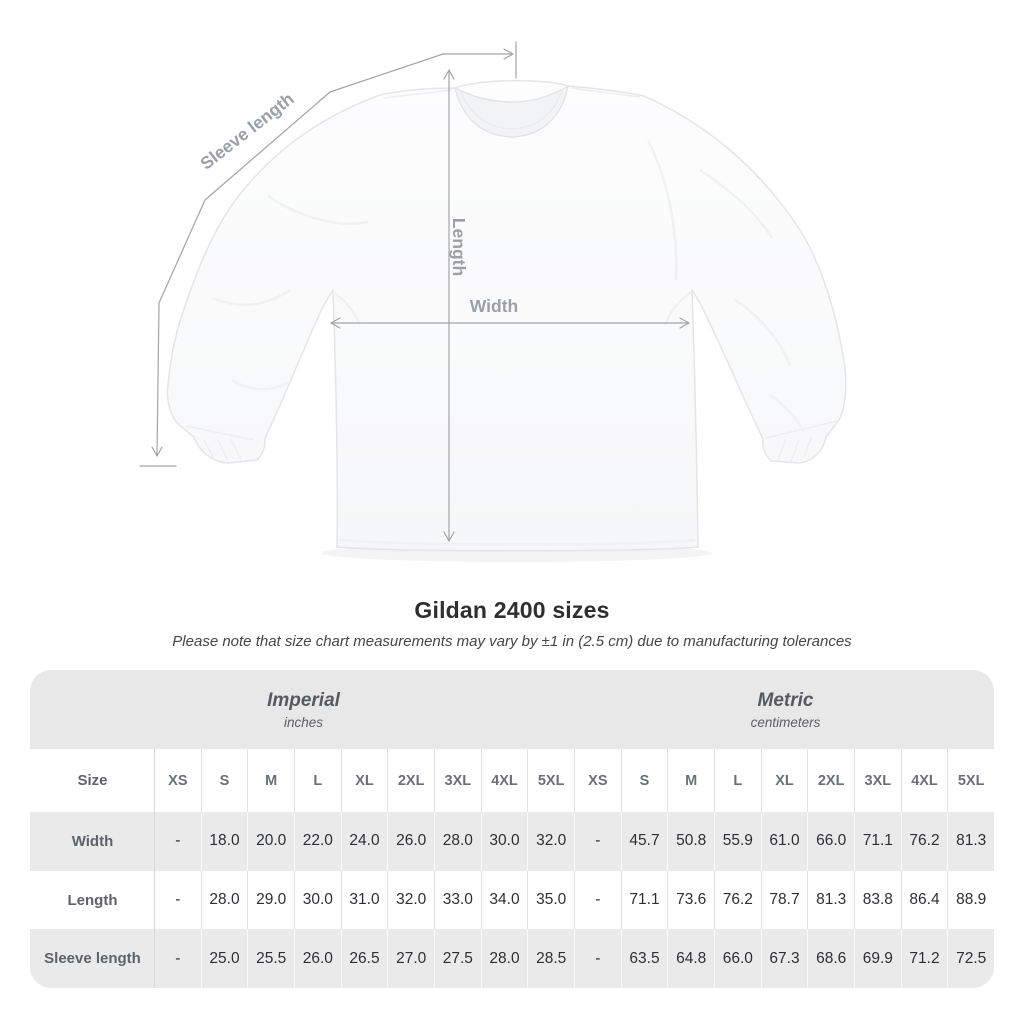 This screenshot has width=1024, height=1024. What do you see at coordinates (690, 958) in the screenshot?
I see `measurement-value: 64.8` at bounding box center [690, 958].